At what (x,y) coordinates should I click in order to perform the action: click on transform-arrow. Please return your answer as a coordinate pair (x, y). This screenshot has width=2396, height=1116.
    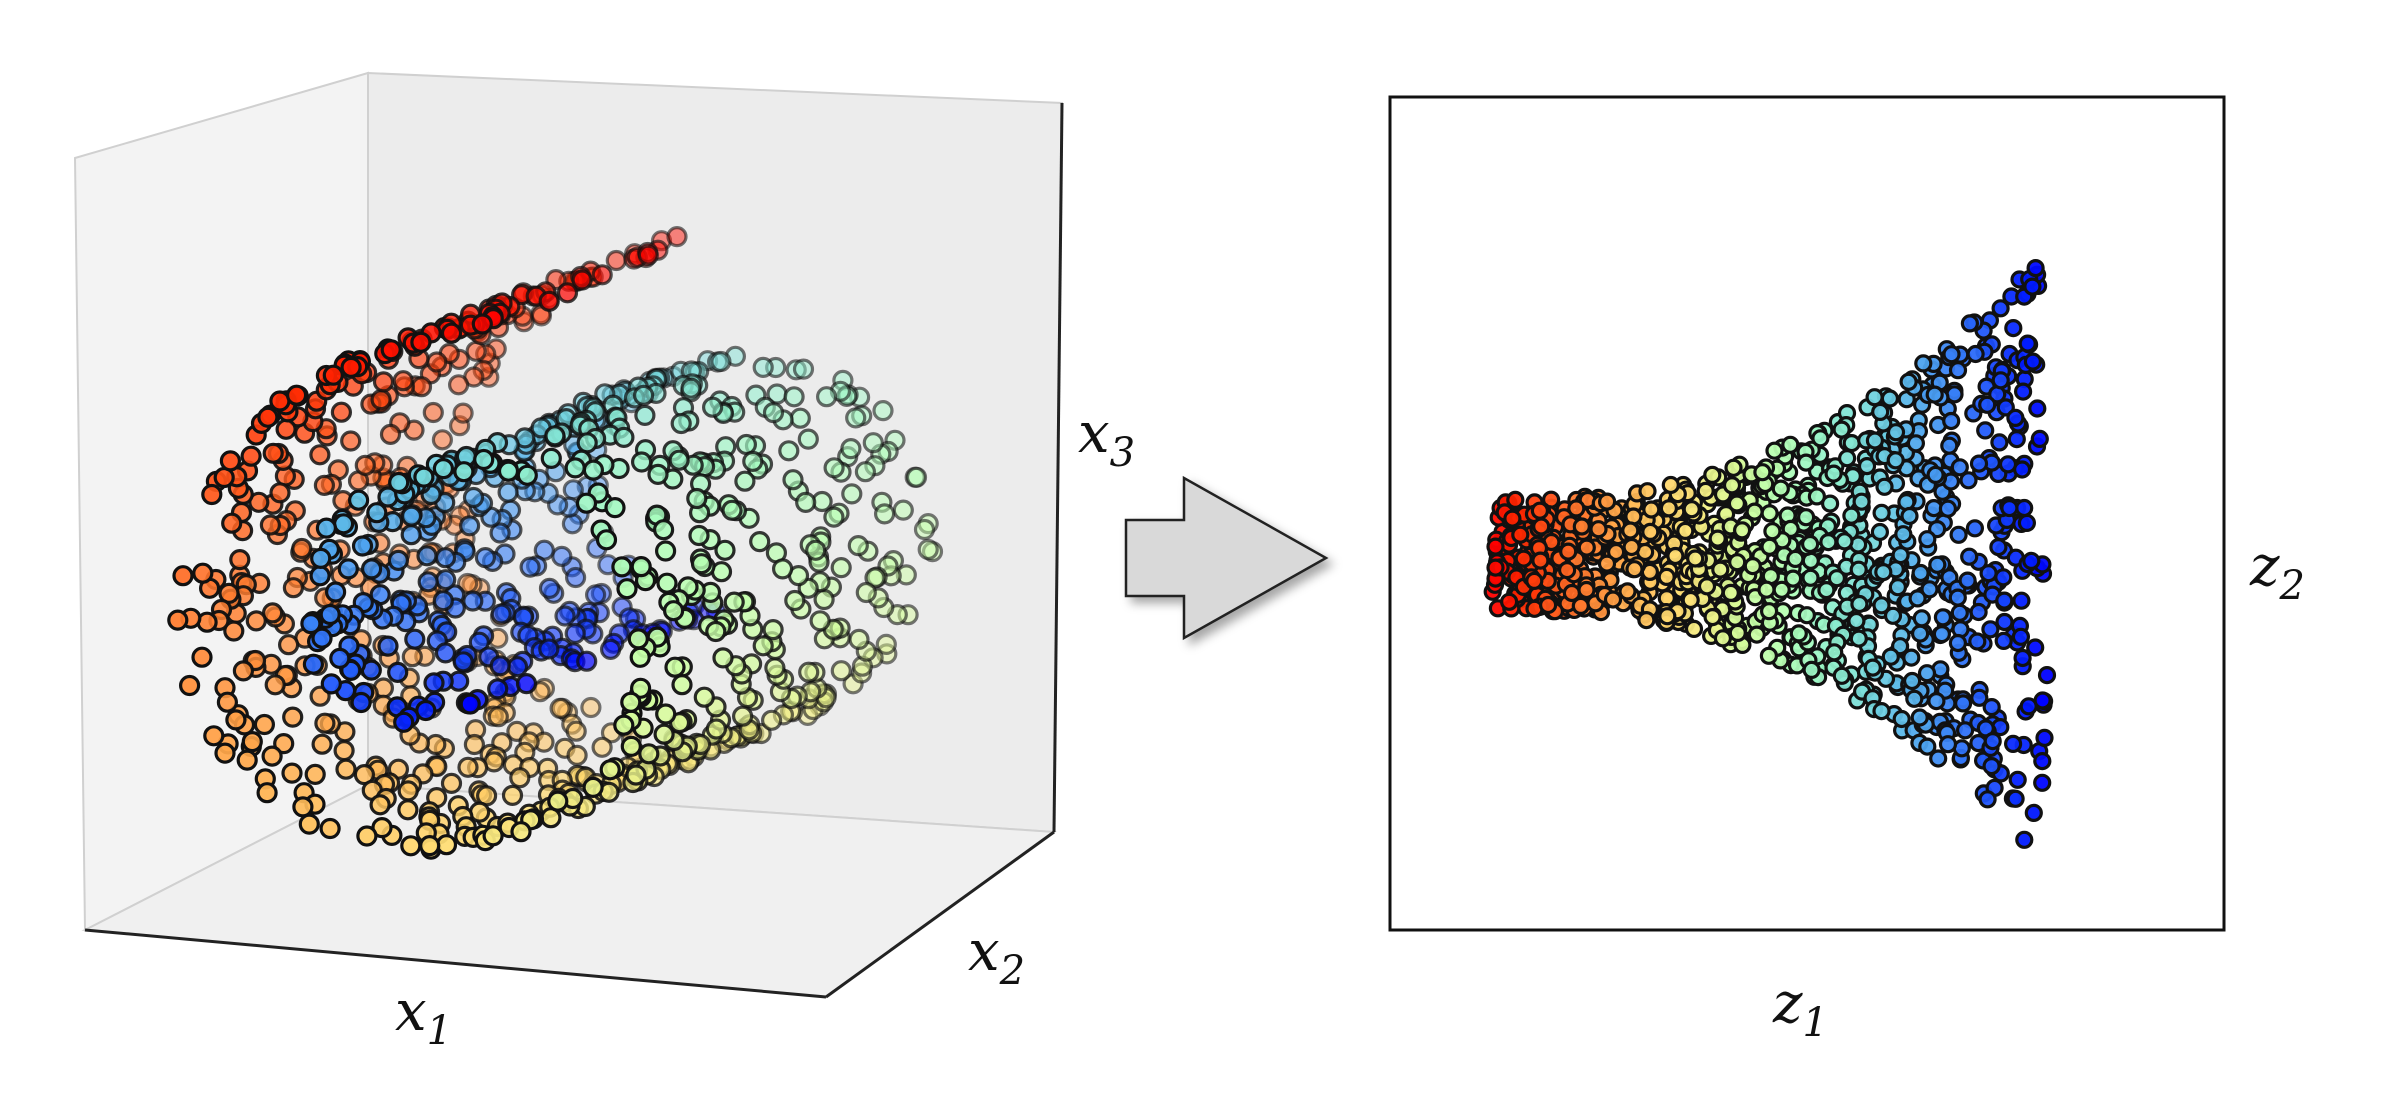
    Looking at the image, I should click on (1226, 558).